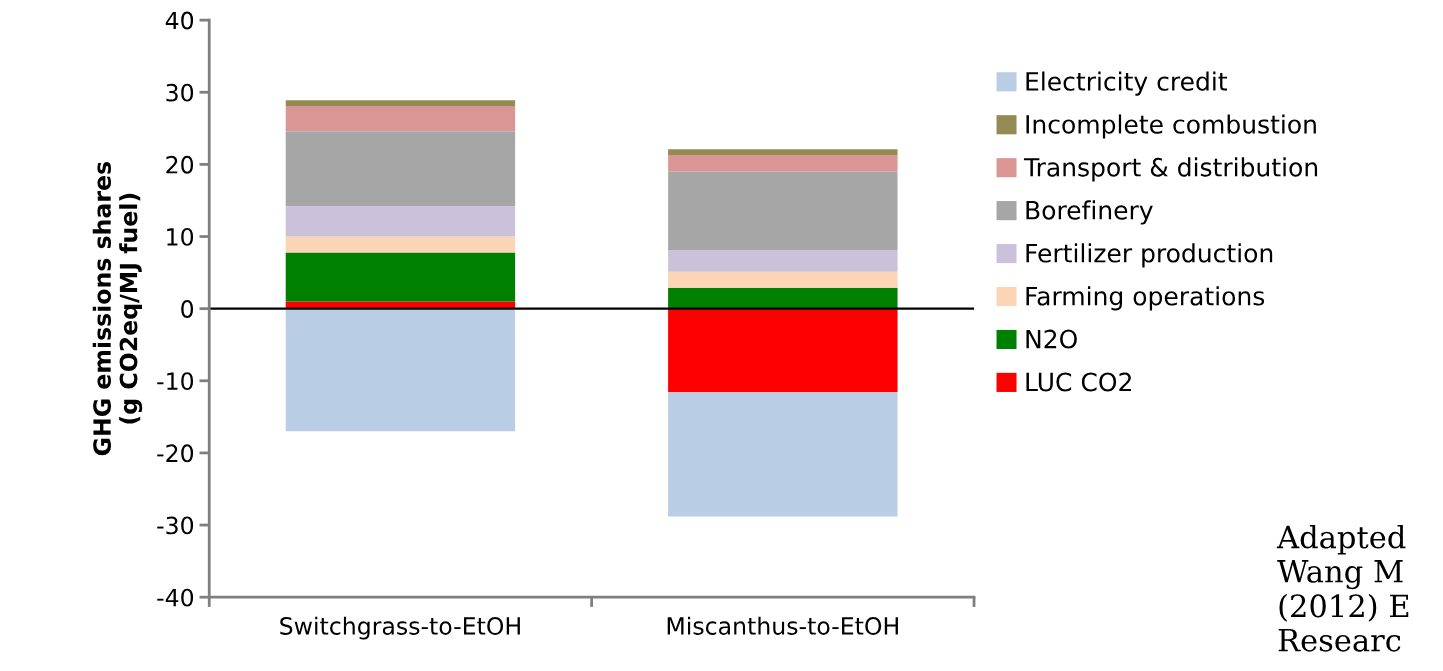 This screenshot has width=1443, height=671. Describe the element at coordinates (175, 381) in the screenshot. I see `y-tick-label: -10` at that location.